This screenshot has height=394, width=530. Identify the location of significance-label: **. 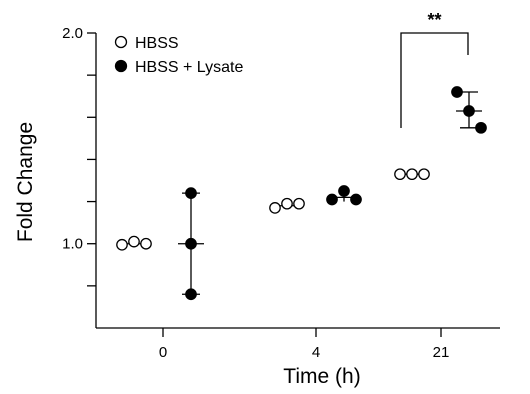
(434, 20).